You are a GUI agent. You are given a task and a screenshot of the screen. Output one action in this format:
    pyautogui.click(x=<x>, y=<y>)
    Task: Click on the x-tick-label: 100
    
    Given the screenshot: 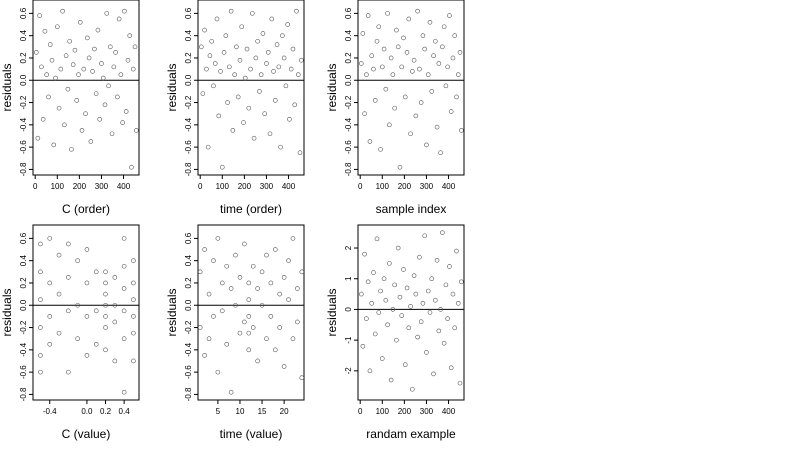 What is the action you would take?
    pyautogui.click(x=58, y=186)
    